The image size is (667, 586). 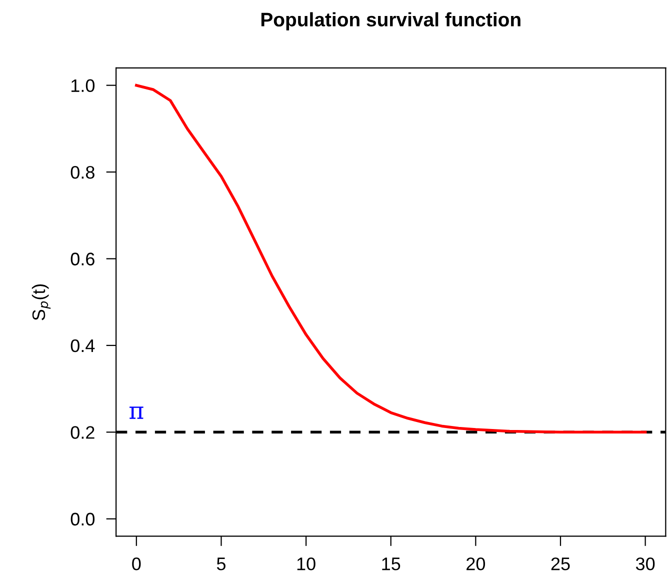 What do you see at coordinates (137, 412) in the screenshot?
I see `ref-line-label: π` at bounding box center [137, 412].